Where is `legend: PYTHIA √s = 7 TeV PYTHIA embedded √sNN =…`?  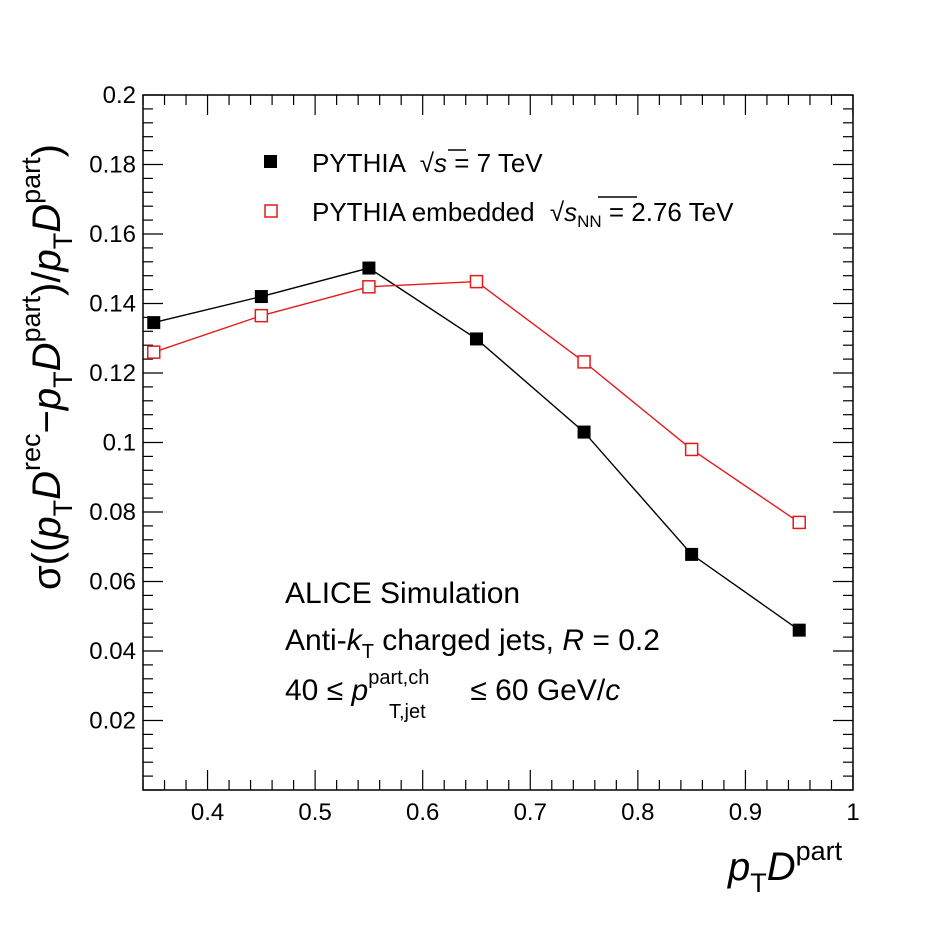 legend: PYTHIA √s = 7 TeV PYTHIA embedded √sNN =… is located at coordinates (499, 189).